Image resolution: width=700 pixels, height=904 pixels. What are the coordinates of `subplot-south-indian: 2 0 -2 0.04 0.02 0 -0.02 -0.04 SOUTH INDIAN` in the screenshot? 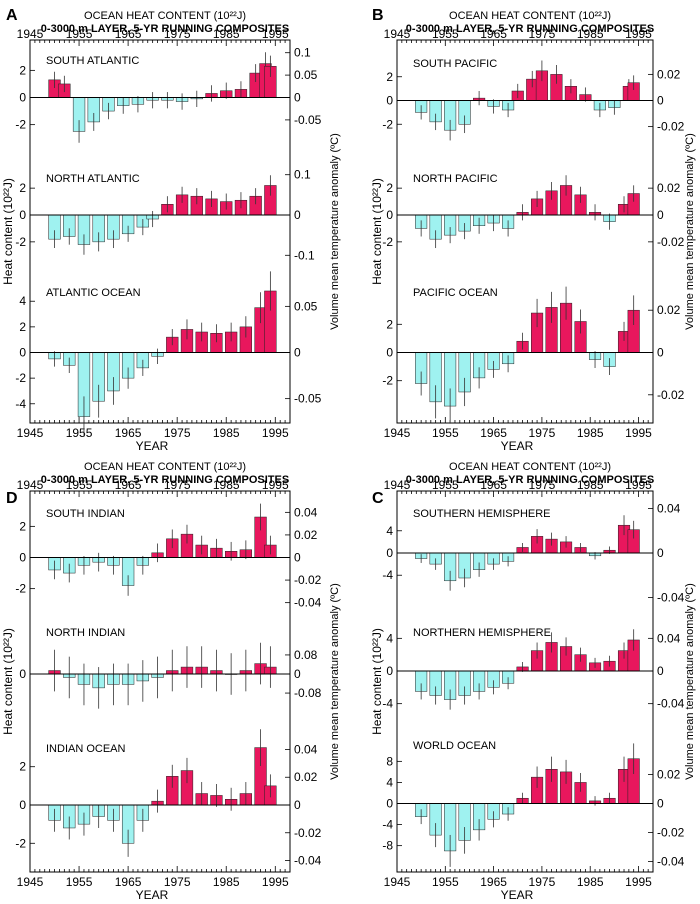 It's located at (168, 556).